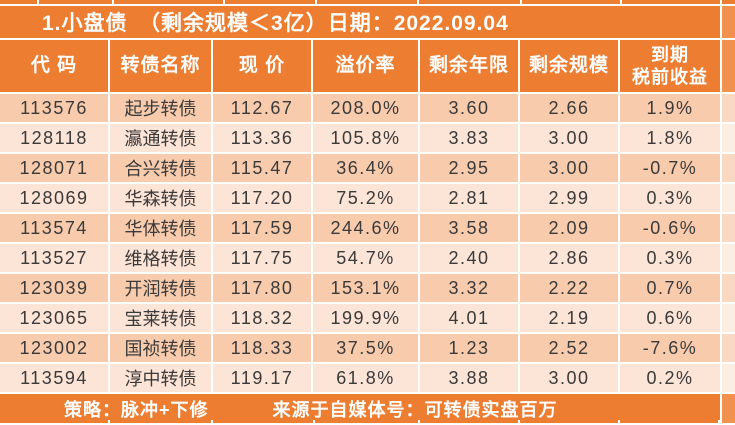 The width and height of the screenshot is (735, 425). I want to click on cell-code: 123039, so click(54, 288).